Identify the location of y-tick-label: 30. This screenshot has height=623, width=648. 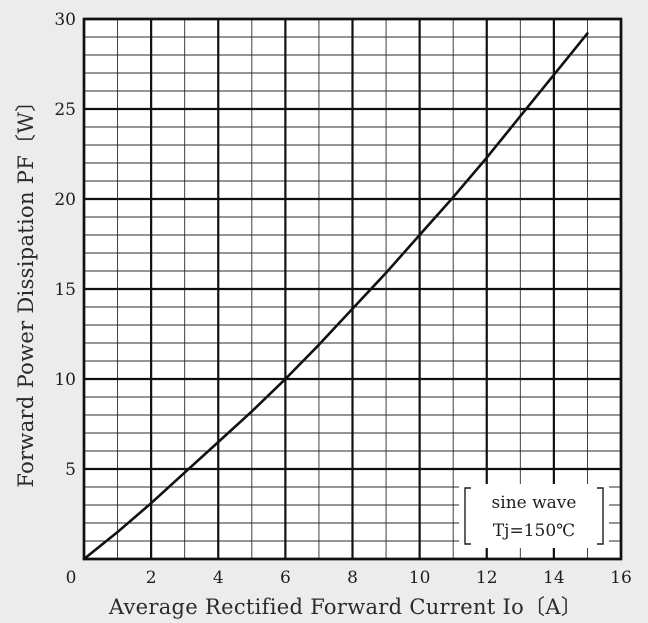
(65, 20).